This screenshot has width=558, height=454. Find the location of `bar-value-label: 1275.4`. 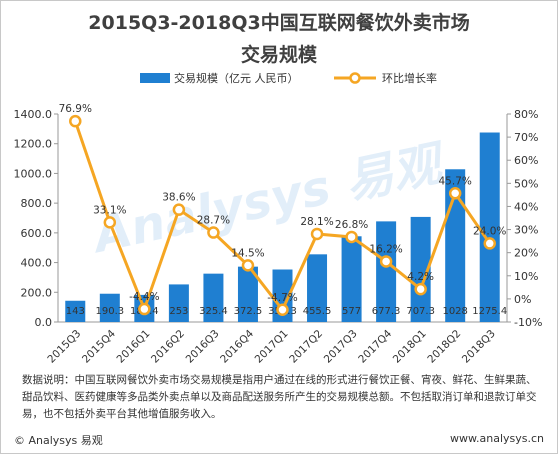

bar-value-label: 1275.4 is located at coordinates (489, 311).